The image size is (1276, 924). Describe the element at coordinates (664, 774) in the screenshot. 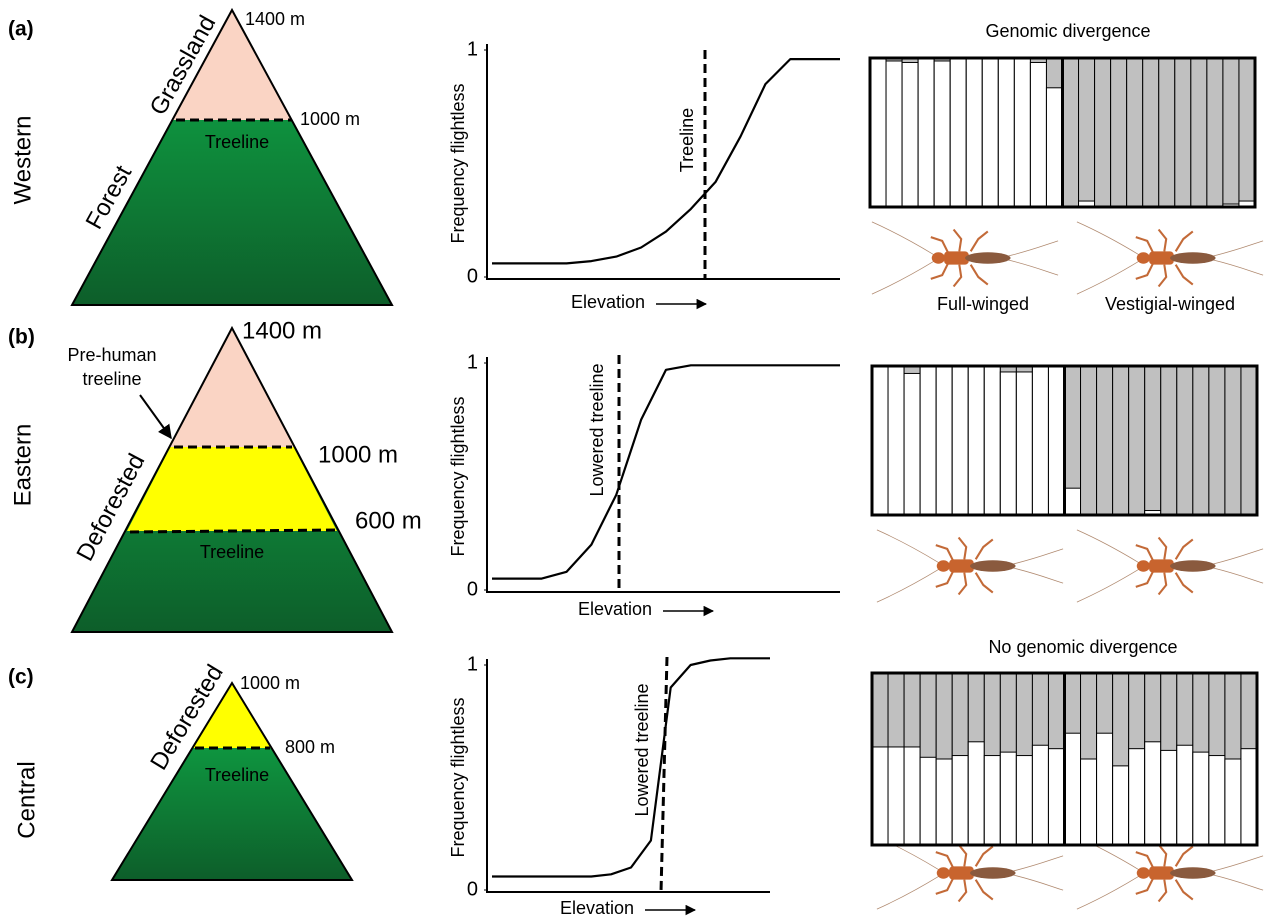

I see `treeline-line` at that location.